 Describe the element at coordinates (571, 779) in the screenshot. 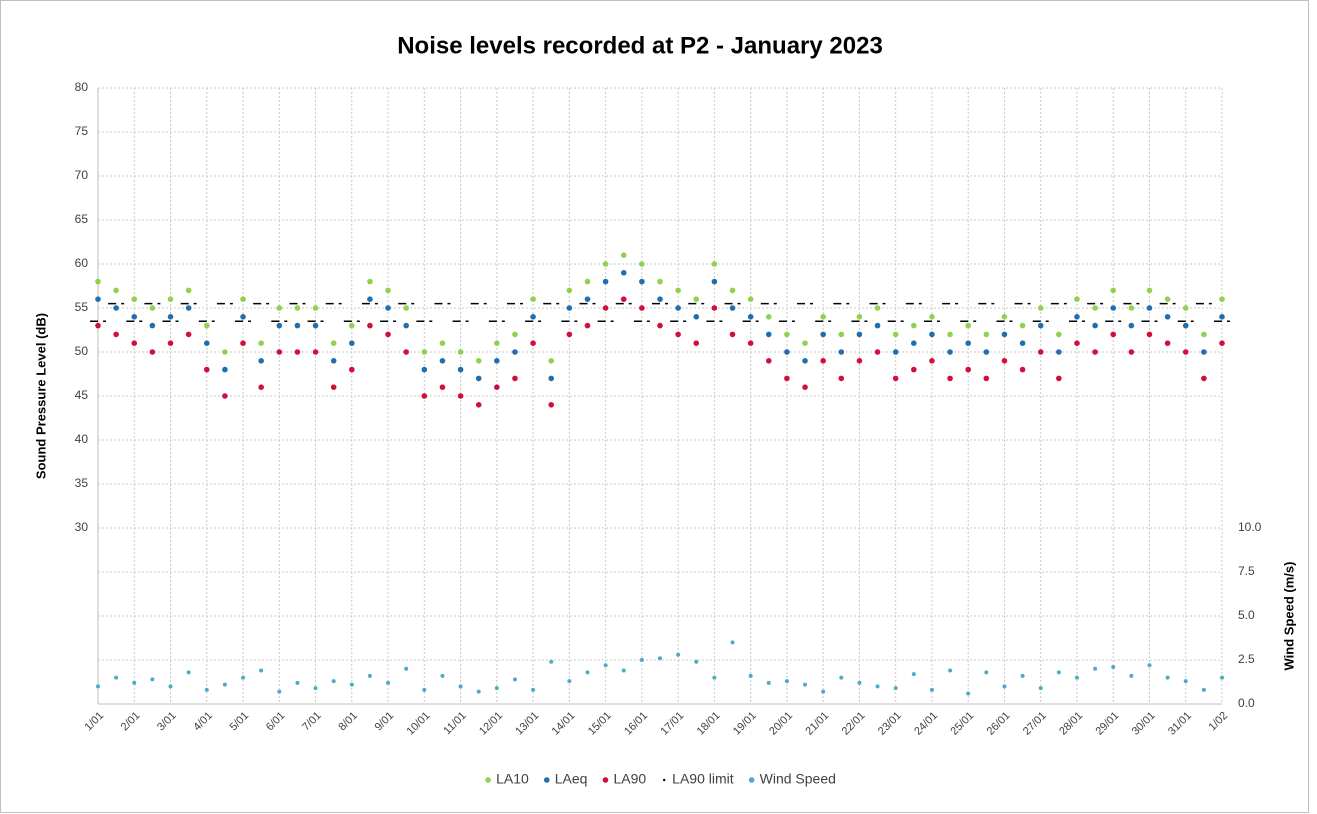

I see `legend-label: LAeq` at that location.